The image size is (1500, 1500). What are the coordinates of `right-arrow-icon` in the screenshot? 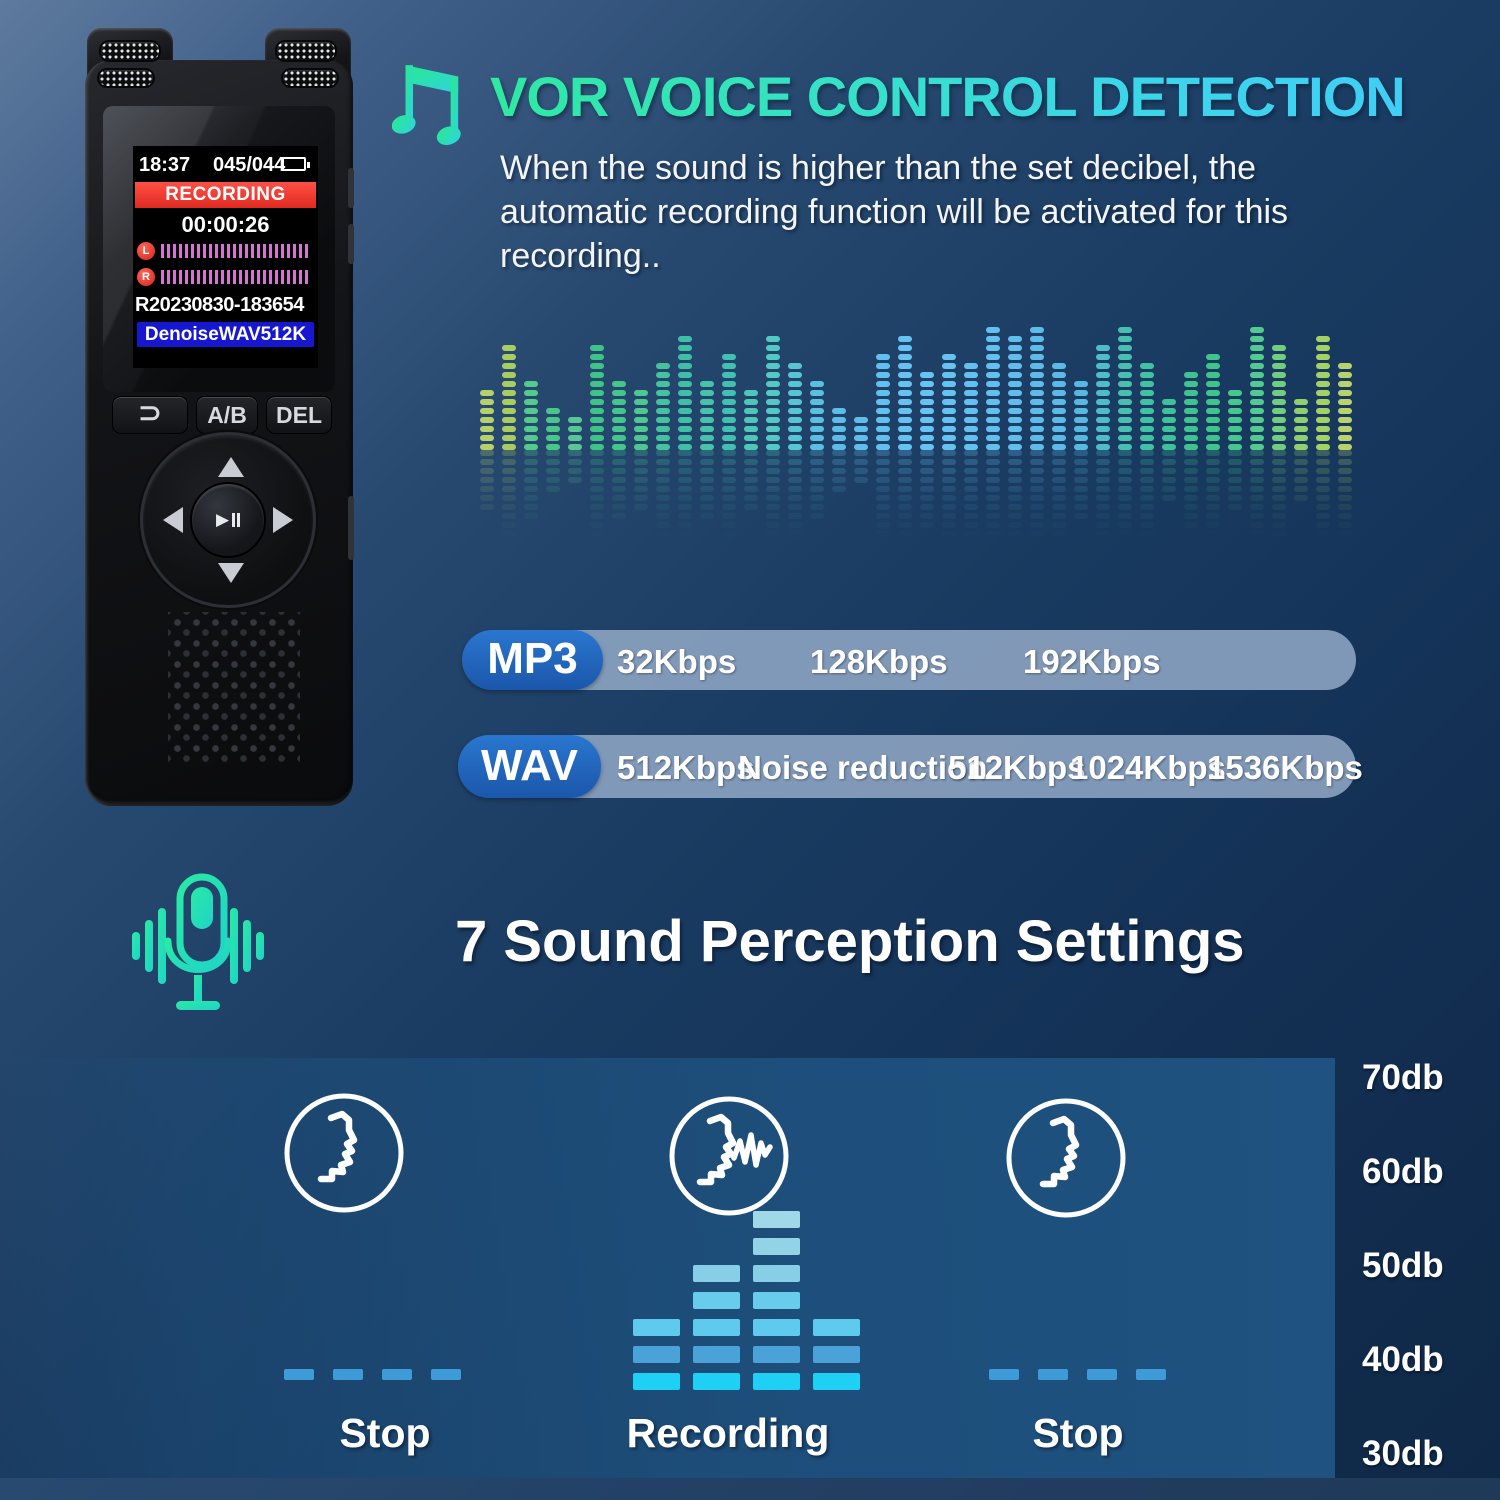 It's located at (283, 520).